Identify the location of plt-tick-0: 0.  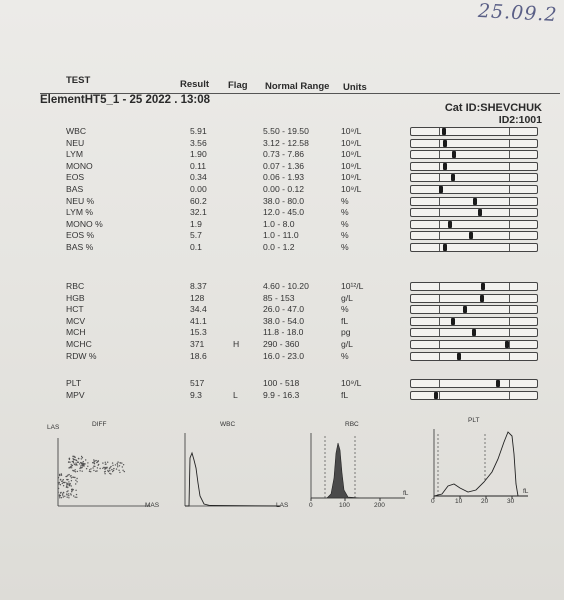
(433, 501).